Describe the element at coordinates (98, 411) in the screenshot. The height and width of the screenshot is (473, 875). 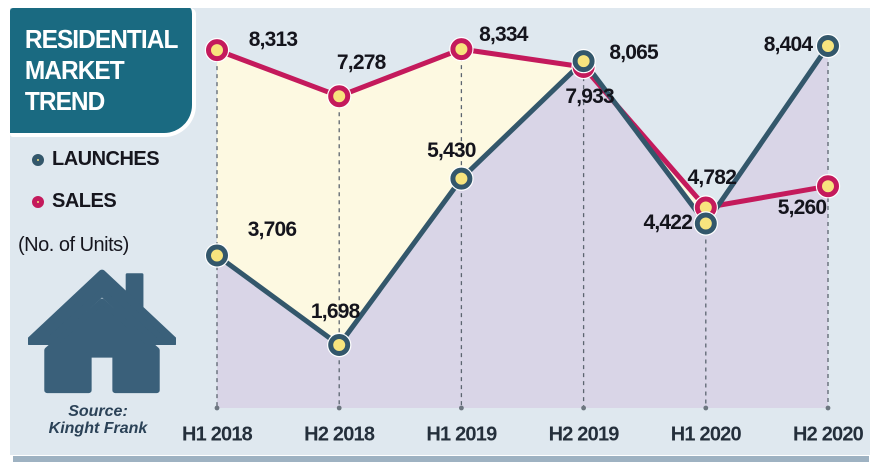
I see `source-label: Source:` at that location.